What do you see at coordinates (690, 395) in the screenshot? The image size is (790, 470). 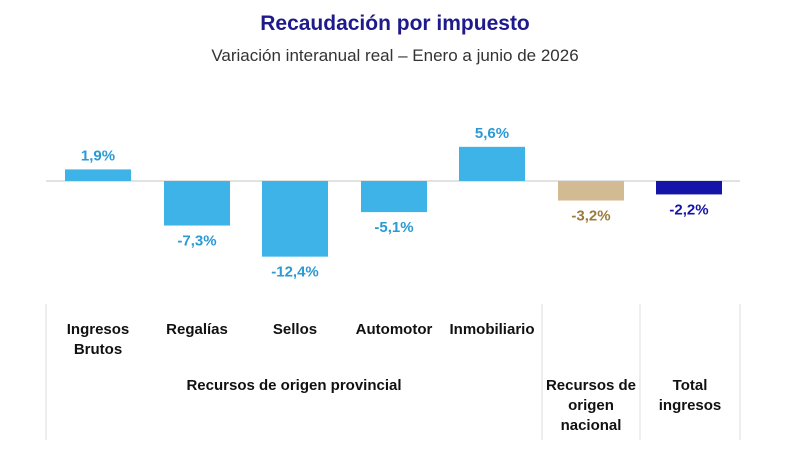 I see `group-label-total: Total ingresos` at bounding box center [690, 395].